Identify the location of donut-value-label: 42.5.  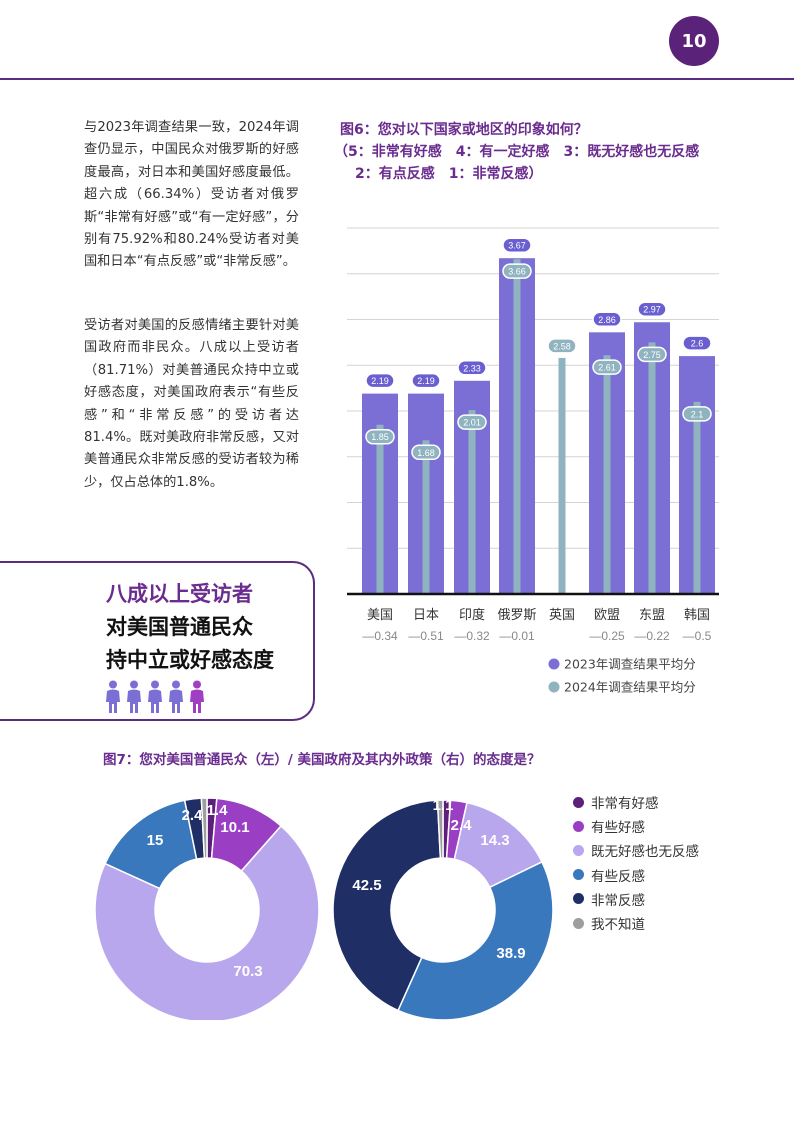
(366, 885).